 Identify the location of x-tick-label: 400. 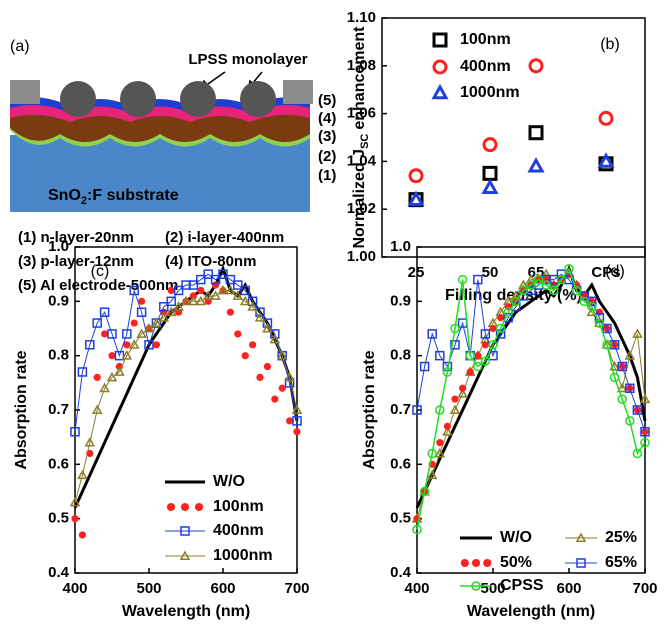
(74, 588).